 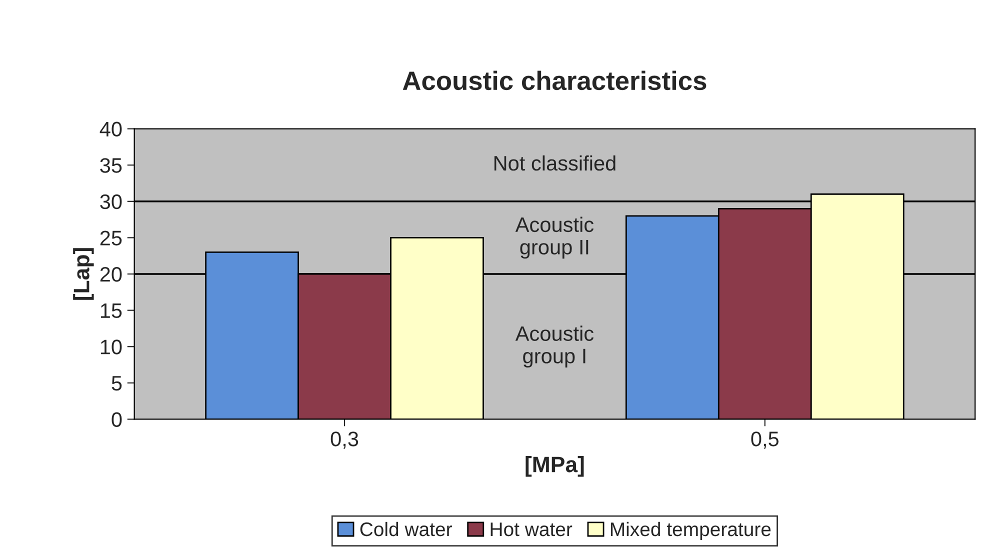 What do you see at coordinates (554, 347) in the screenshot?
I see `band-label: Acoustic group I` at bounding box center [554, 347].